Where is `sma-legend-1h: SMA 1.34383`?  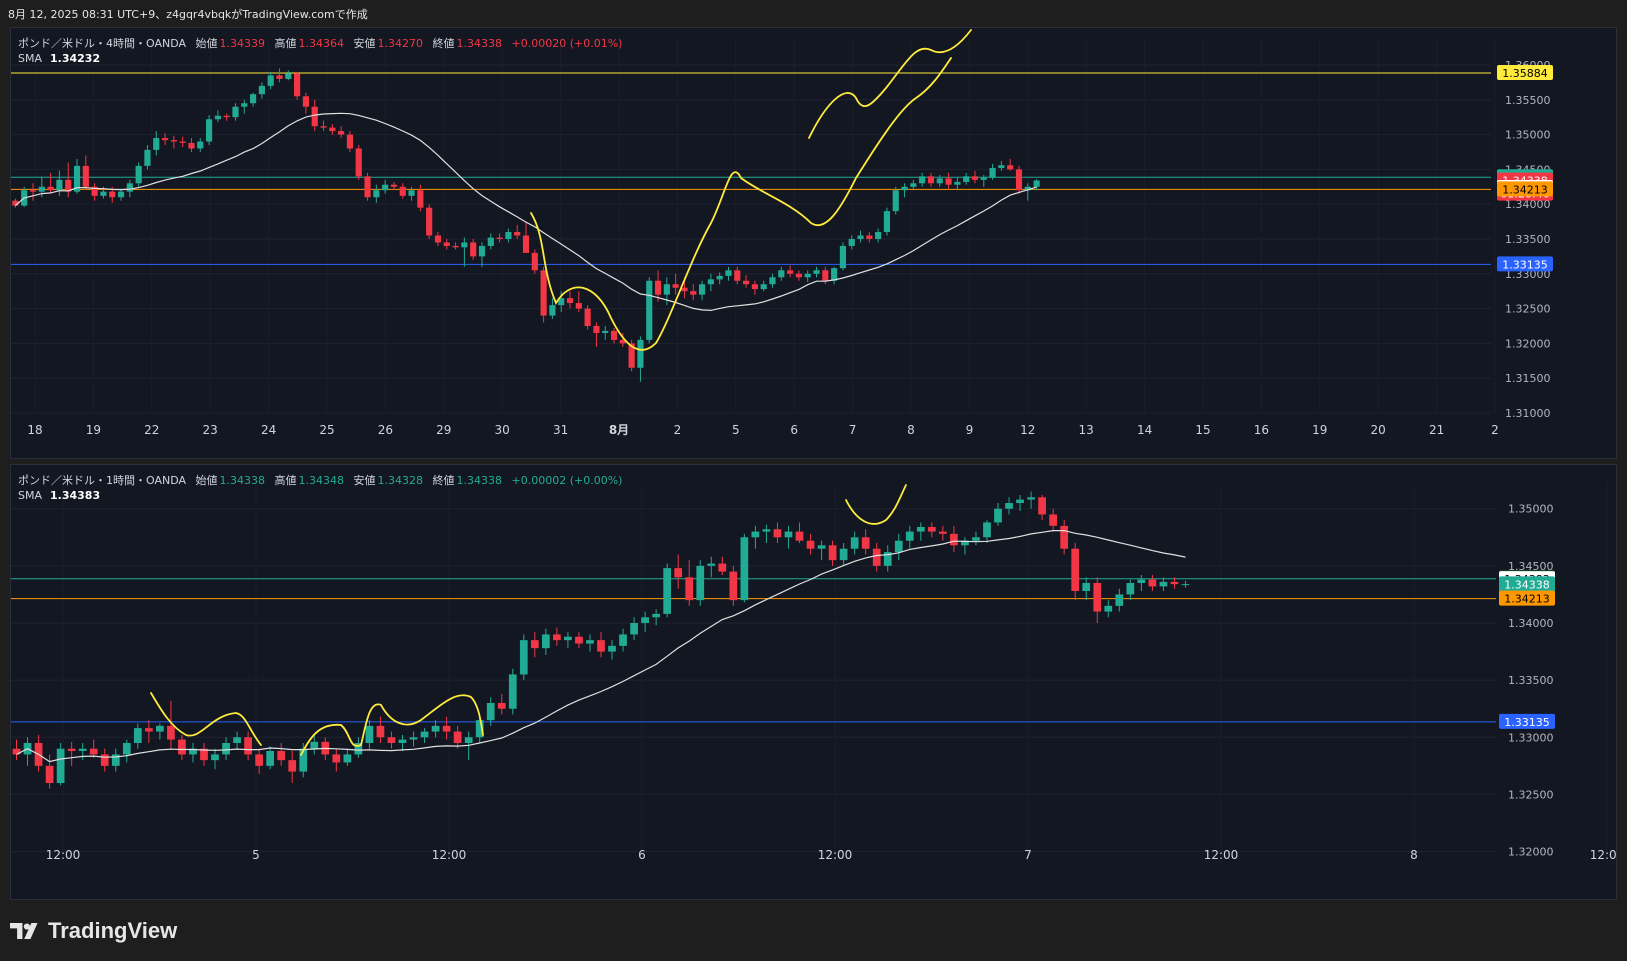 sma-legend-1h: SMA 1.34383 is located at coordinates (59, 495).